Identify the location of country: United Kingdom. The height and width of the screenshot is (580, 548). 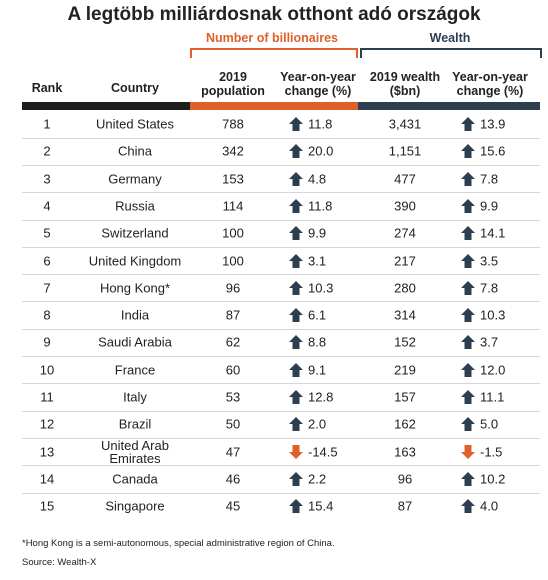
(135, 260).